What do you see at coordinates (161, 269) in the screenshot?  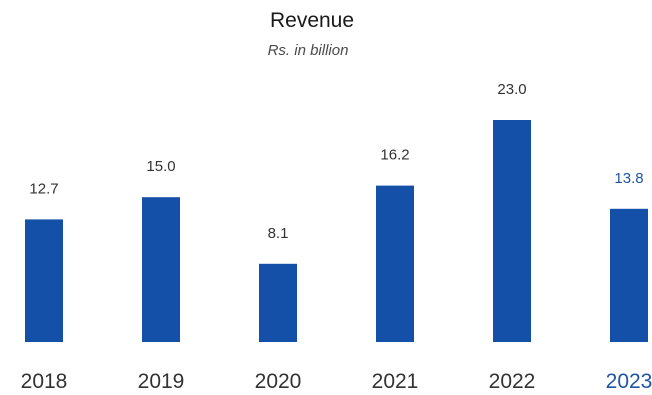 I see `bar-2019` at bounding box center [161, 269].